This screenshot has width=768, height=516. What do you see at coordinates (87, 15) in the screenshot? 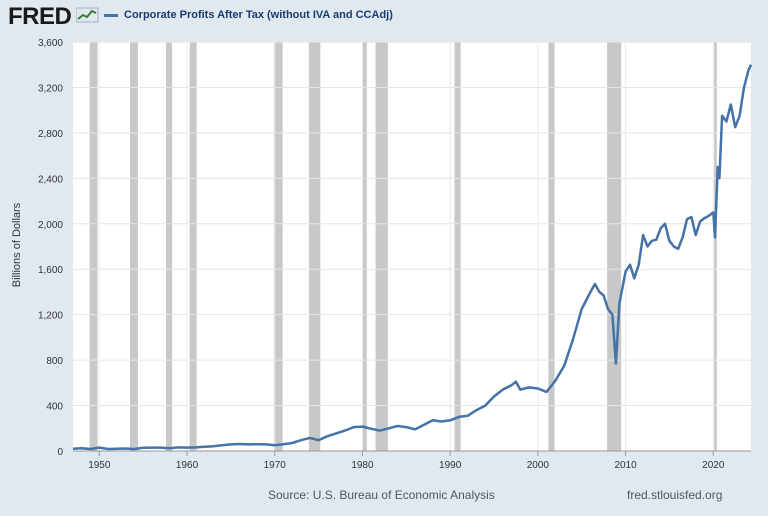
I see `fred-chart-icon` at bounding box center [87, 15].